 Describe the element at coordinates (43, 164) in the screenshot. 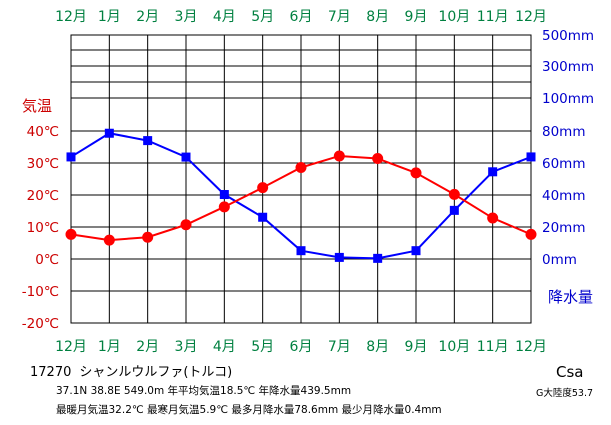

I see `temperature-tick-label: 30℃` at that location.